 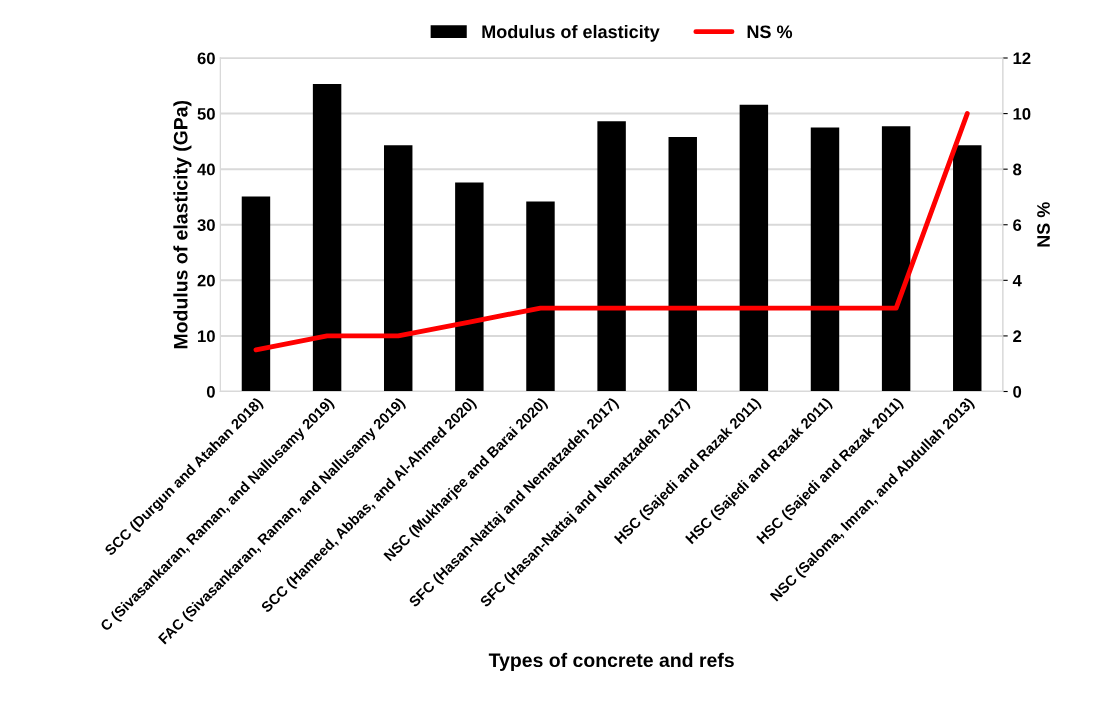 What do you see at coordinates (1022, 58) in the screenshot?
I see `y2-tick-label: 12` at bounding box center [1022, 58].